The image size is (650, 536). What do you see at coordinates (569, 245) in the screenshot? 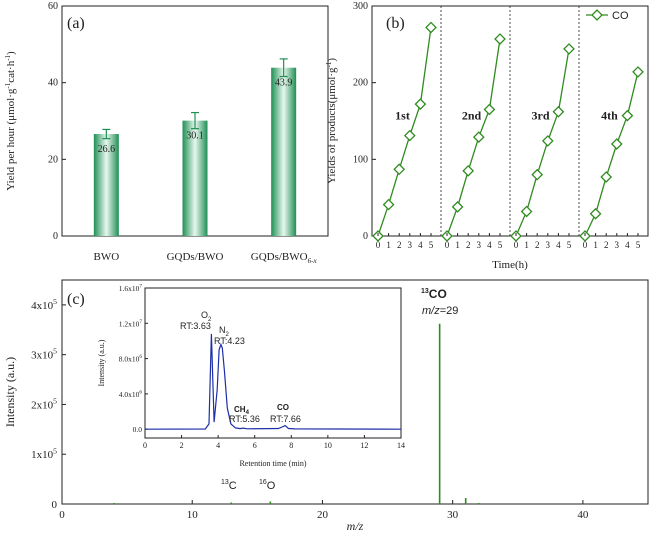
I see `b-xtick-label-2-5: 5` at bounding box center [569, 245].